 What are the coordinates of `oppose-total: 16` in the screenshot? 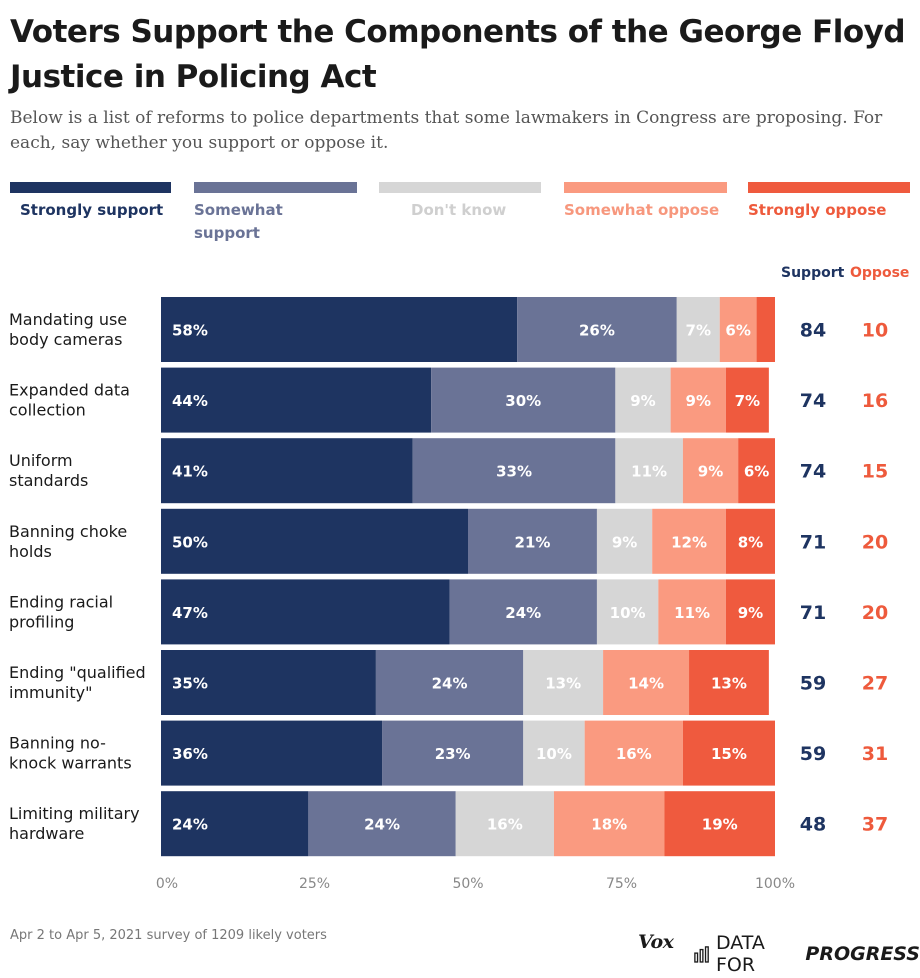 It's located at (875, 401).